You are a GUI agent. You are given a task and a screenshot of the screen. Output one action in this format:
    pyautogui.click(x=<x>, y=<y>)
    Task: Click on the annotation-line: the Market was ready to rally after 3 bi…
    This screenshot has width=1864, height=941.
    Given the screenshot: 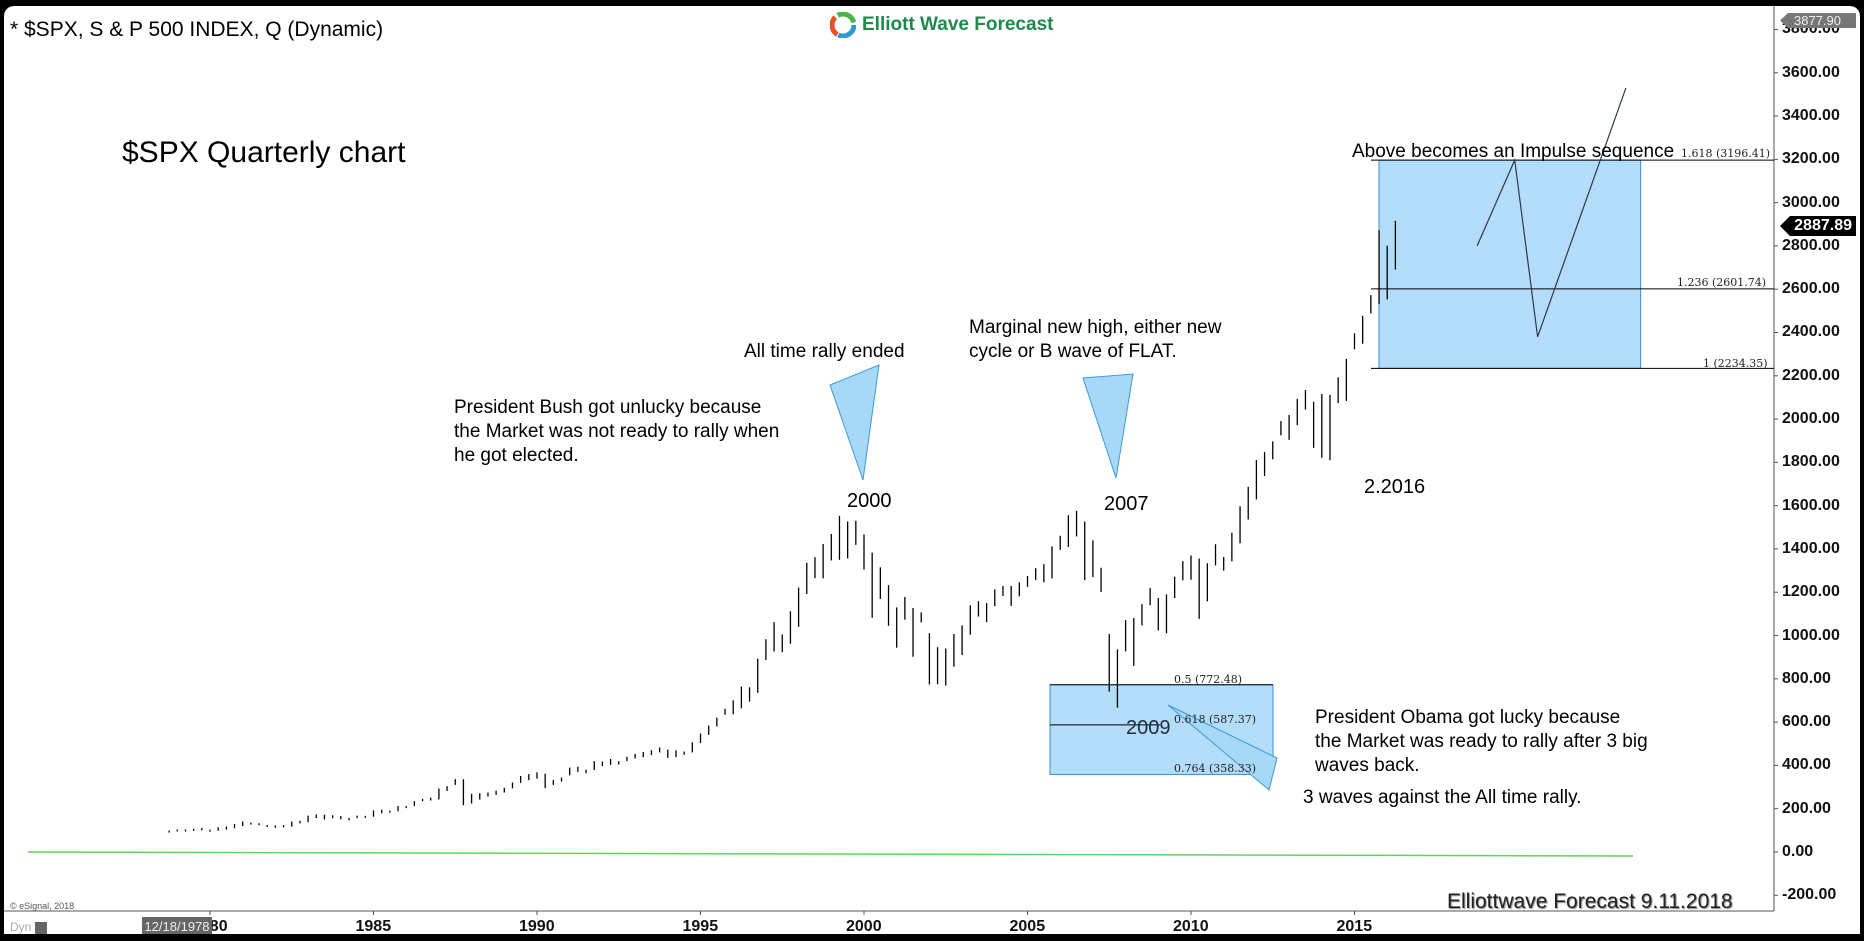 What is the action you would take?
    pyautogui.click(x=1481, y=741)
    